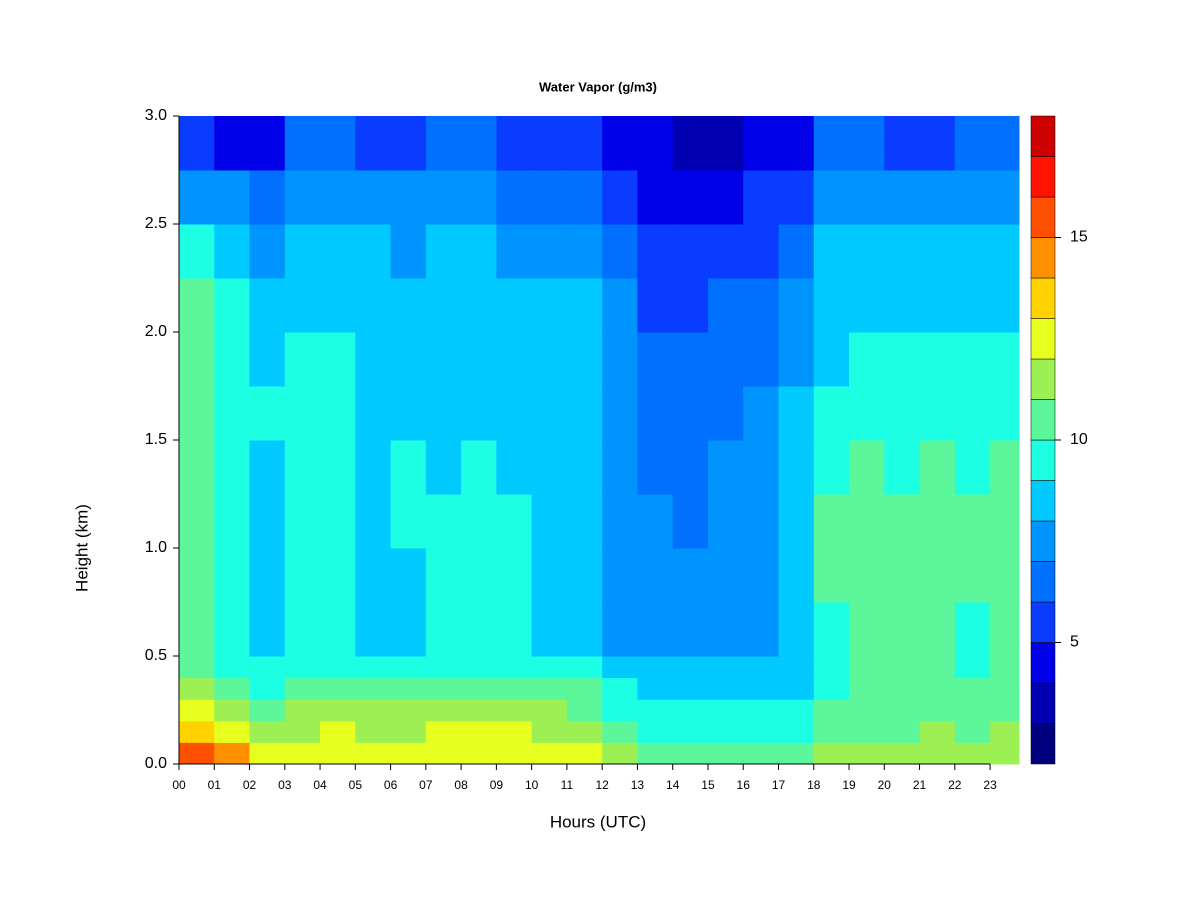 This screenshot has width=1200, height=900. Describe the element at coordinates (955, 785) in the screenshot. I see `x-tick-label: 22` at that location.